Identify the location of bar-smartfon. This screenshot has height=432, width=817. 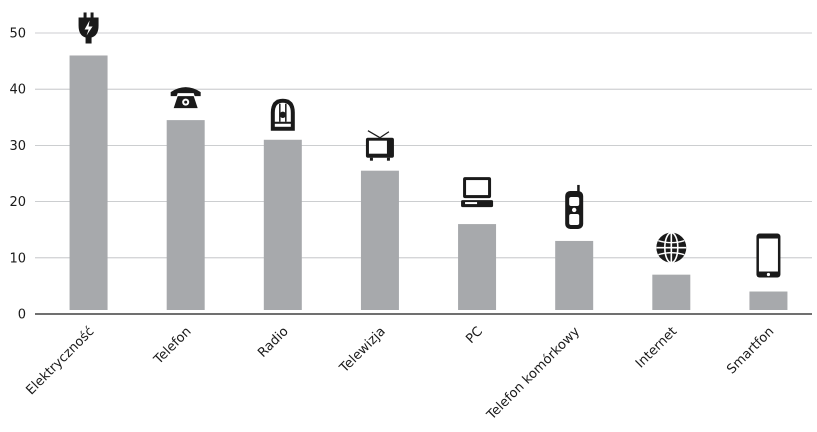
(768, 300).